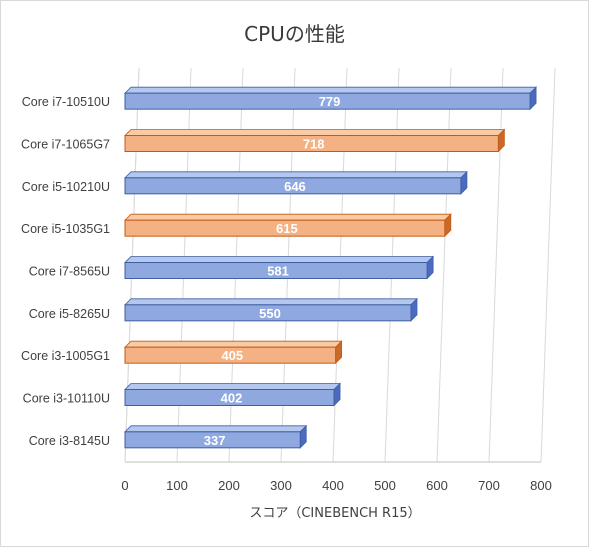 The height and width of the screenshot is (547, 589). Describe the element at coordinates (437, 485) in the screenshot. I see `x-tick-label: 600` at that location.